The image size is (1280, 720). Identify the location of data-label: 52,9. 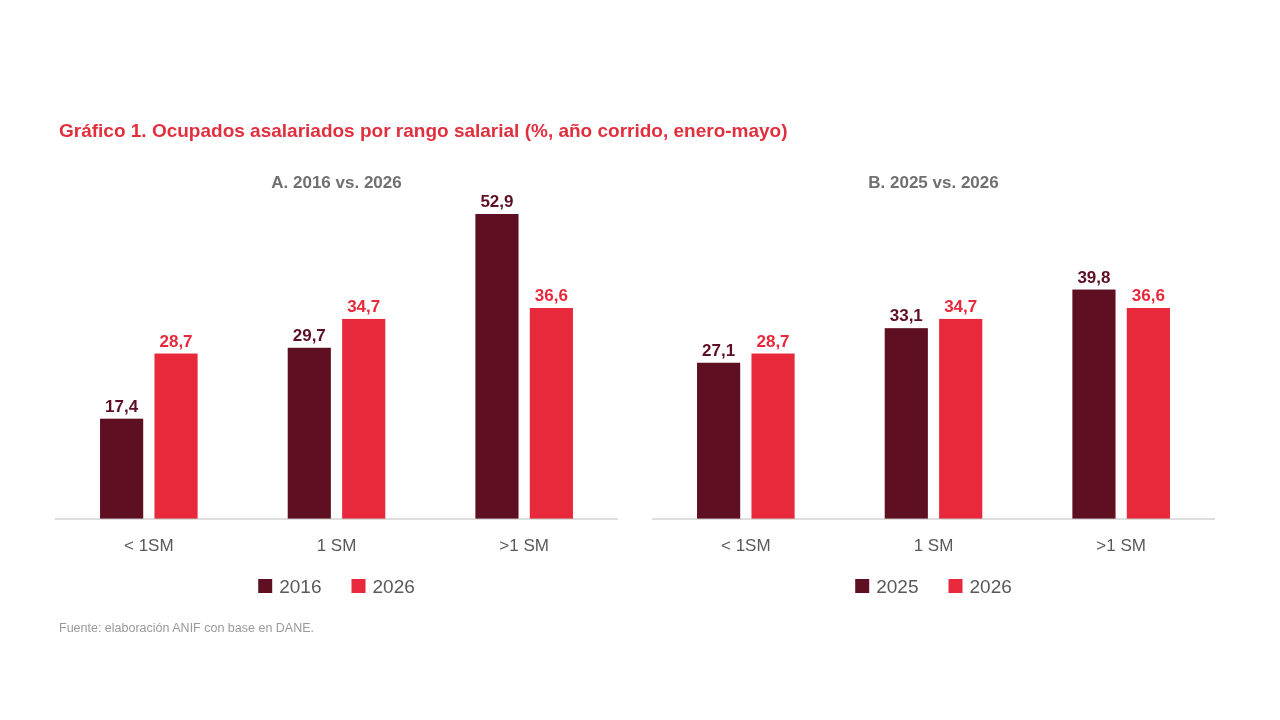
(497, 201).